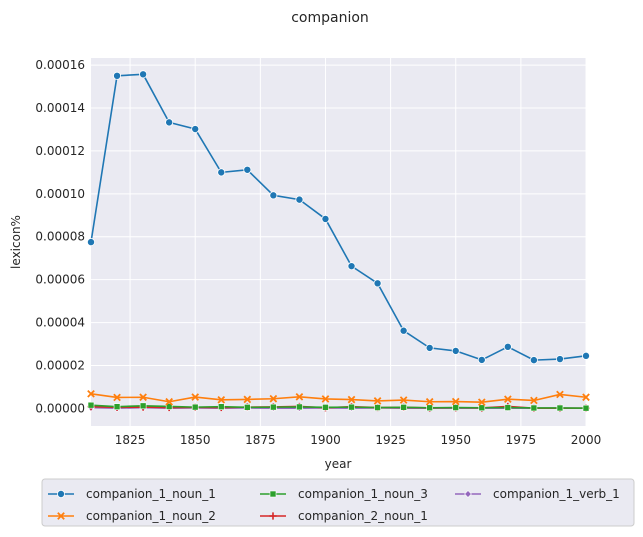 Image resolution: width=643 pixels, height=537 pixels. I want to click on y-tick-label: 0.00000, so click(60, 408).